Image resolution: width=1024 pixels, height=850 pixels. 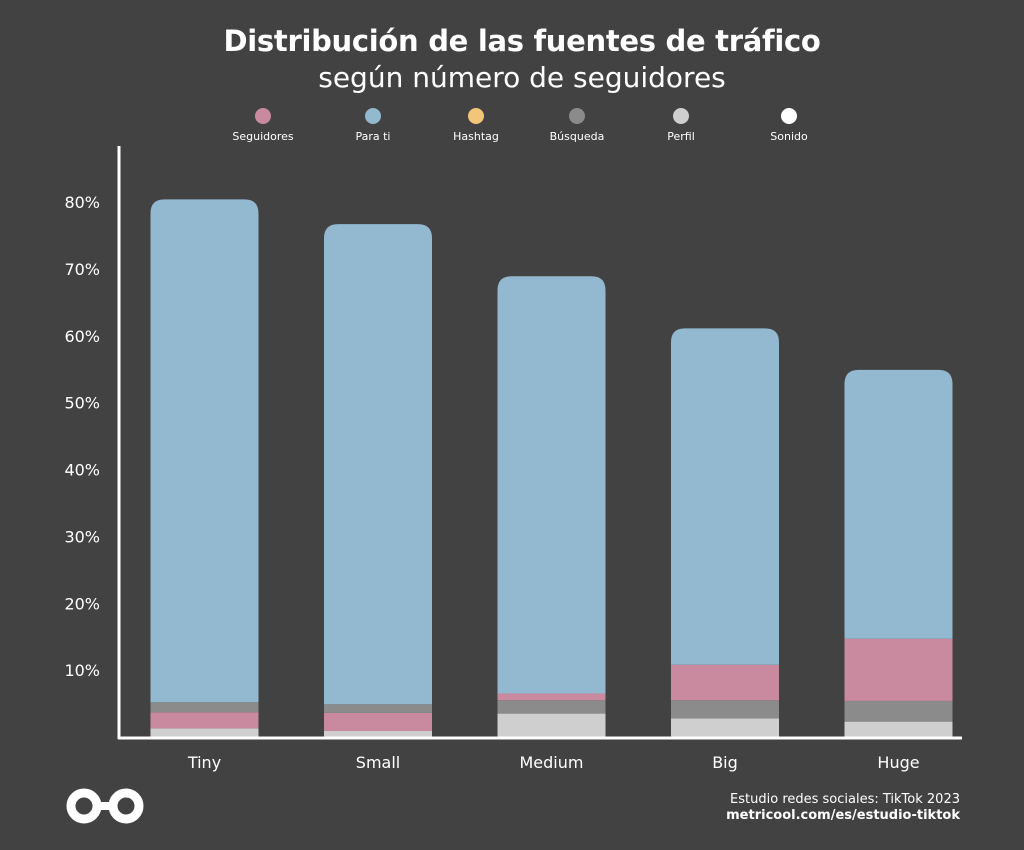 I want to click on legend-swatch-hashtag, so click(x=476, y=116).